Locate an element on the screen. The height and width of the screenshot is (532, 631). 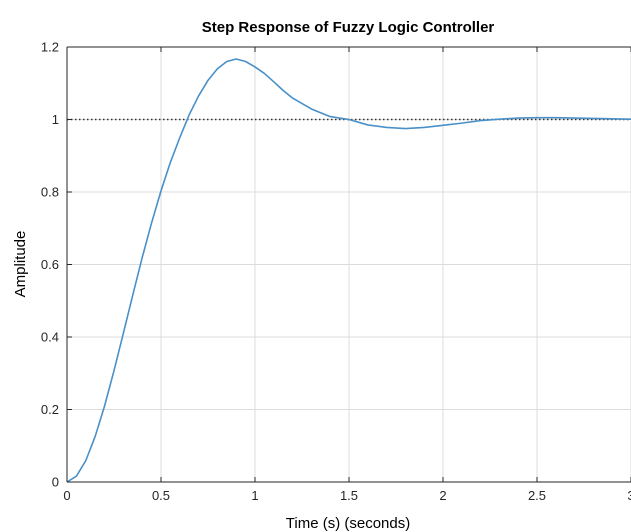
x-tick-label: 0.5 is located at coordinates (161, 495).